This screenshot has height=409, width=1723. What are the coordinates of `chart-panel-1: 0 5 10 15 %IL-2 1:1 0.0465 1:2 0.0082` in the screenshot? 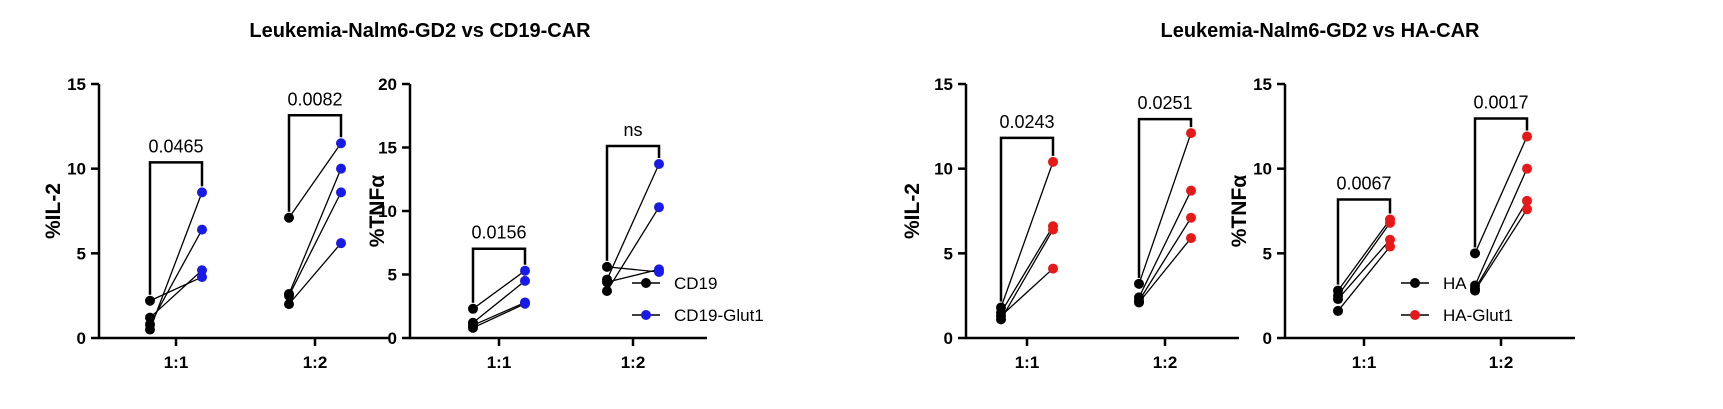 It's located at (215, 223).